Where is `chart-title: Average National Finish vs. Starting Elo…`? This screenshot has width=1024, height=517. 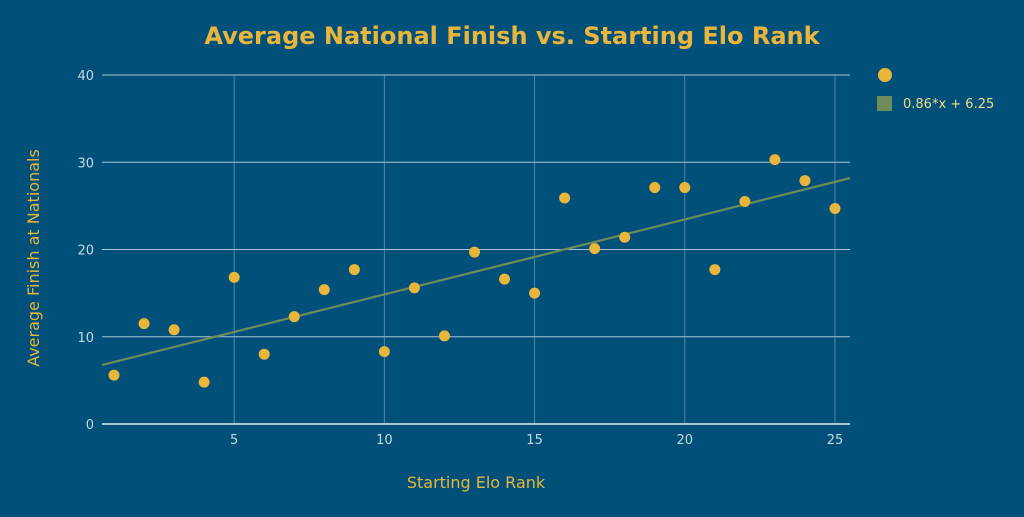 chart-title: Average National Finish vs. Starting Elo… is located at coordinates (512, 36).